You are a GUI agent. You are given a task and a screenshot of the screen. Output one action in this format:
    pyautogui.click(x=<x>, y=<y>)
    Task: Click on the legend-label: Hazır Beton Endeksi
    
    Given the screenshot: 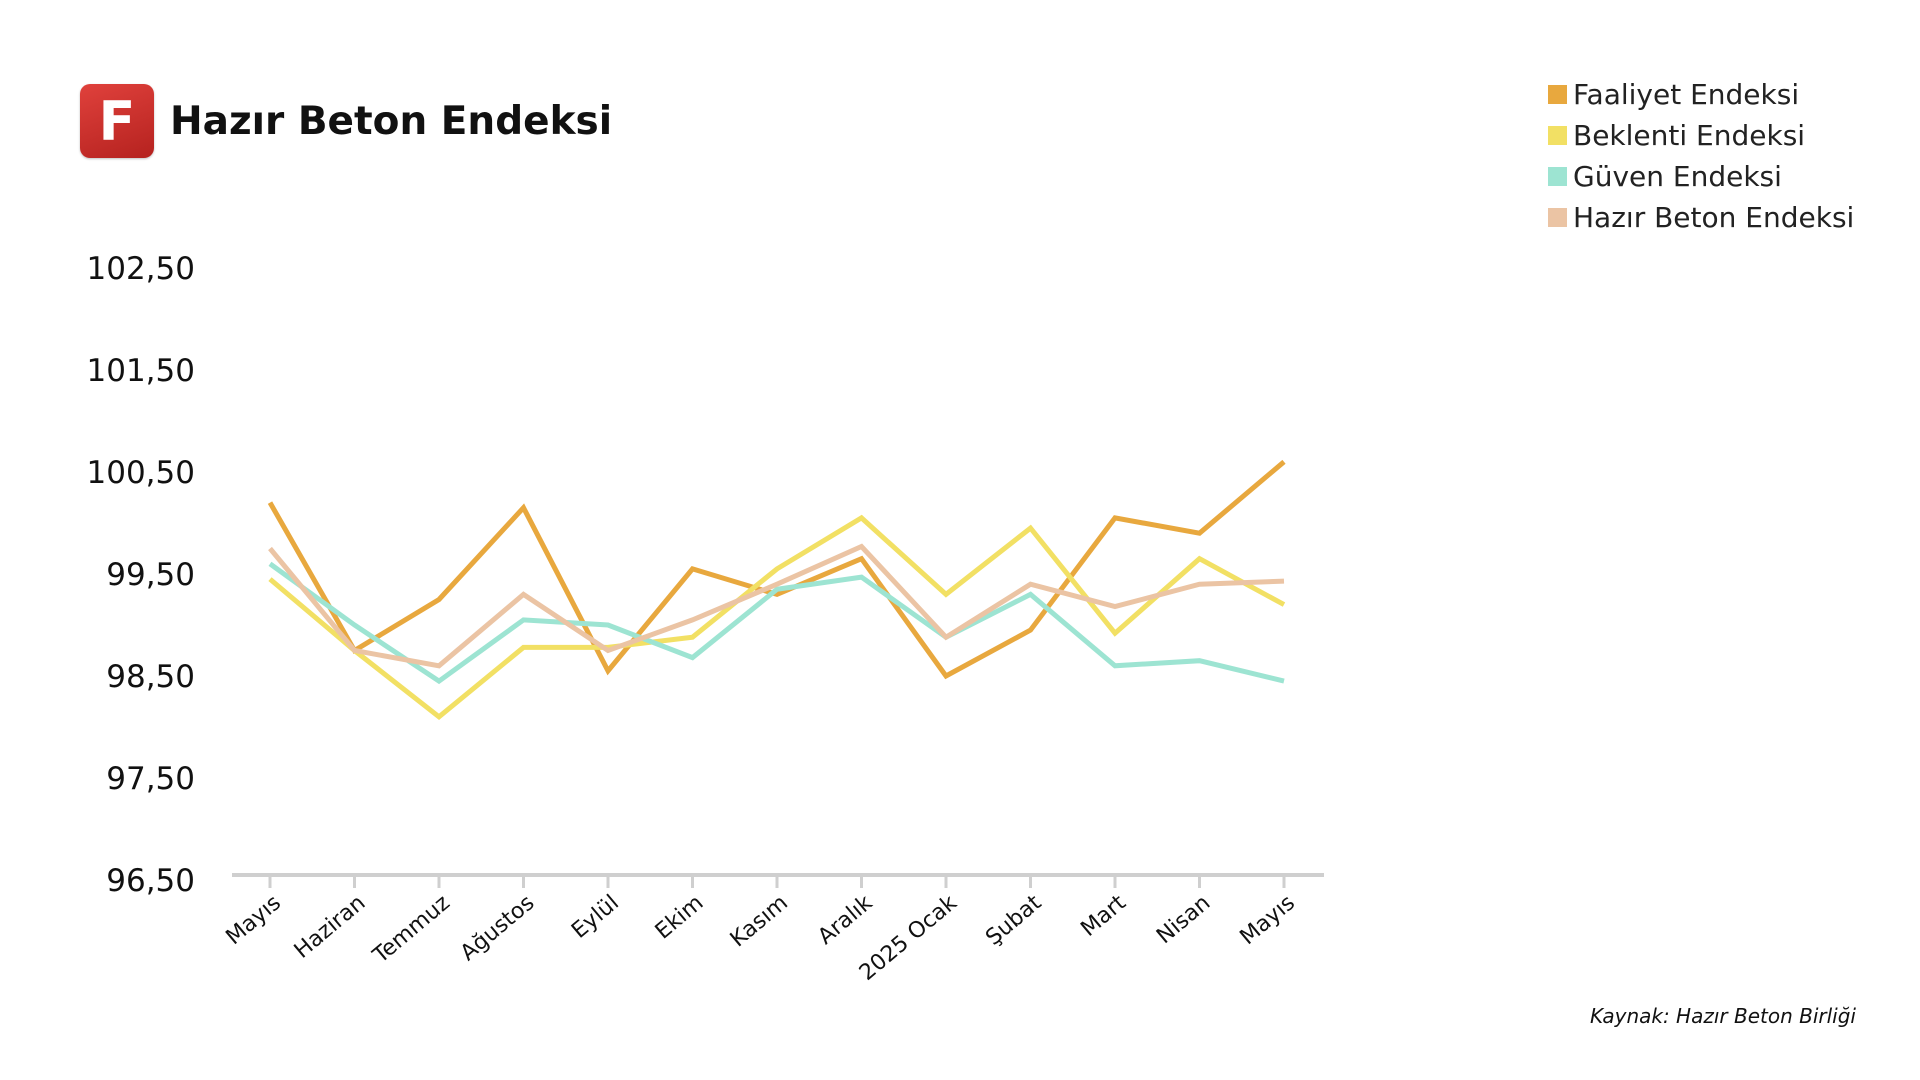 What is the action you would take?
    pyautogui.click(x=1714, y=217)
    